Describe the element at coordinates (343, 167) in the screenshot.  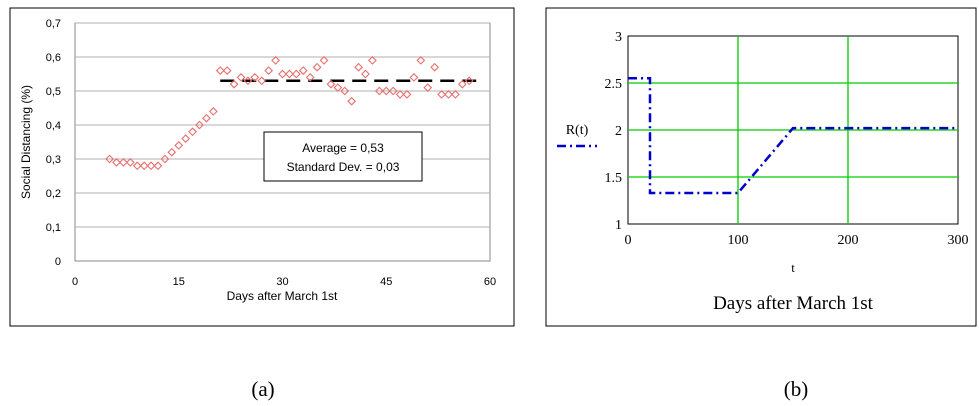
I see `annotation-std-dev: Standard Dev. = 0,03` at that location.